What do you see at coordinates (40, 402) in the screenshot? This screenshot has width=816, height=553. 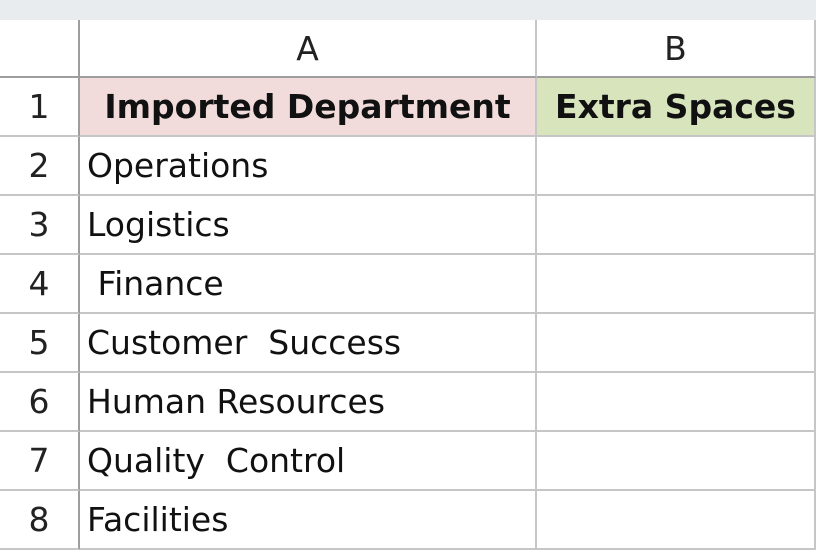 I see `row-number: 6` at bounding box center [40, 402].